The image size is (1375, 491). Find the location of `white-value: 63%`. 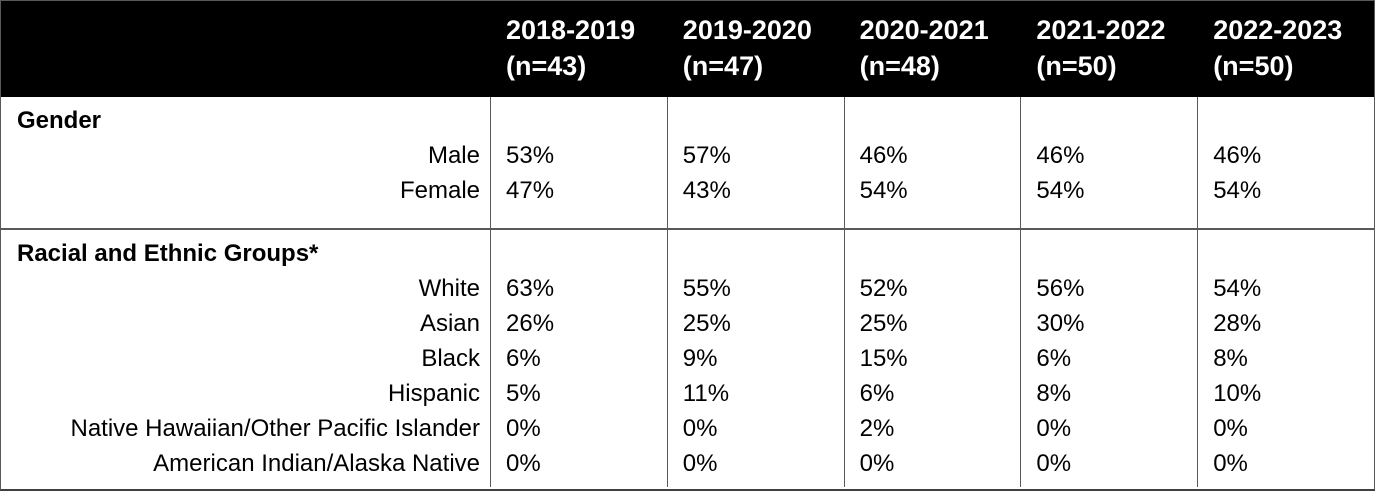

white-value: 63% is located at coordinates (530, 288).